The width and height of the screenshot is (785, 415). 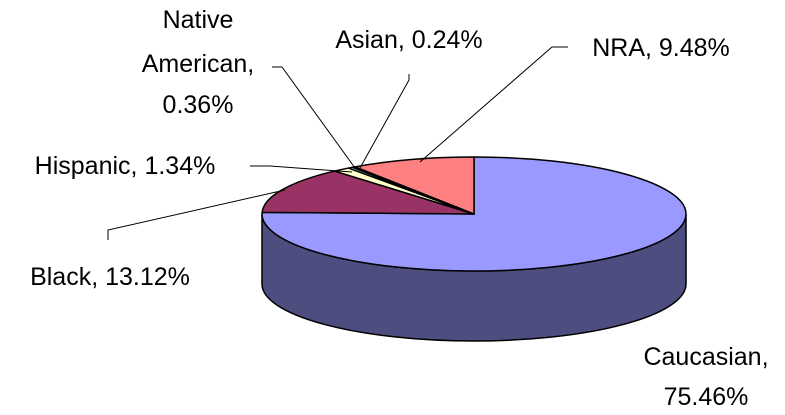 I want to click on data-label-nra: NRA, 9.48%, so click(x=661, y=48).